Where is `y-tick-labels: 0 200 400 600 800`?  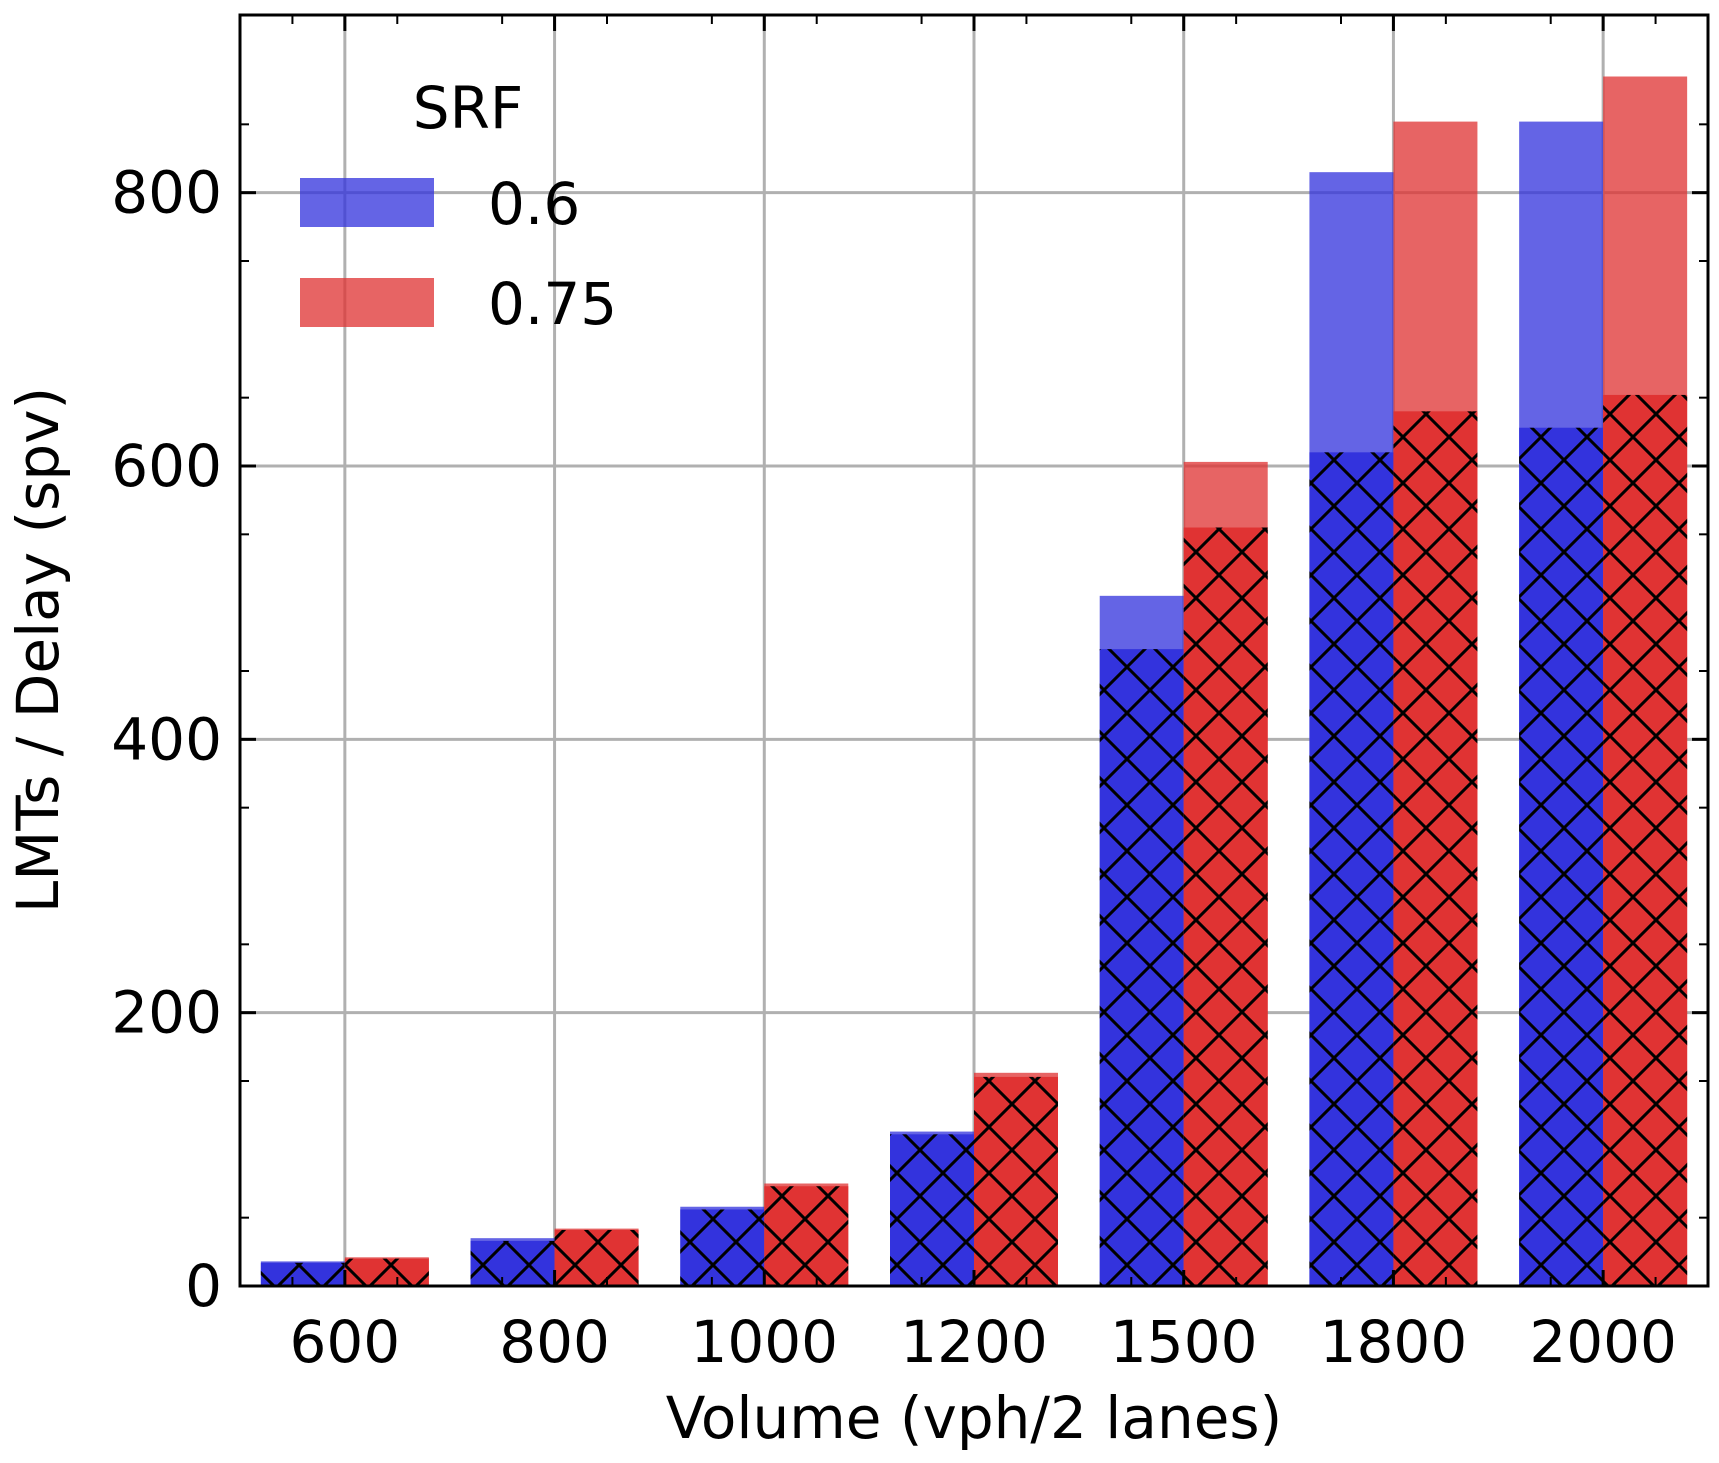 y-tick-labels: 0 200 400 600 800 is located at coordinates (166, 739).